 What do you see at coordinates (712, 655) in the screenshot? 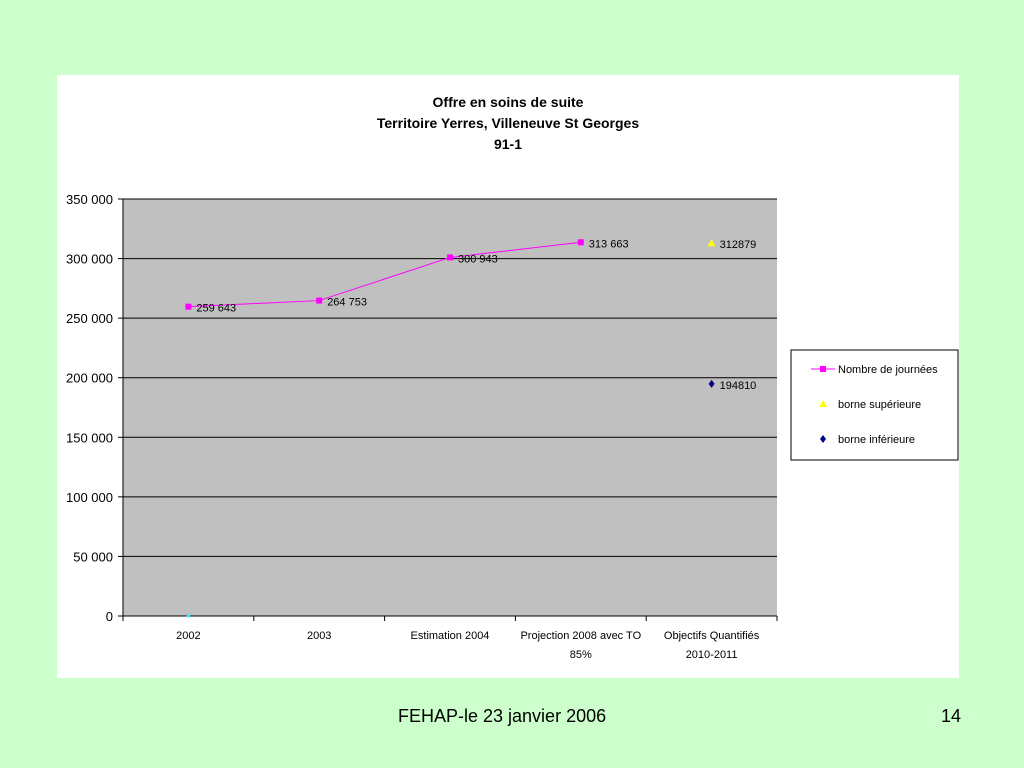
I see `x-tick-label: 2010-2011` at bounding box center [712, 655].